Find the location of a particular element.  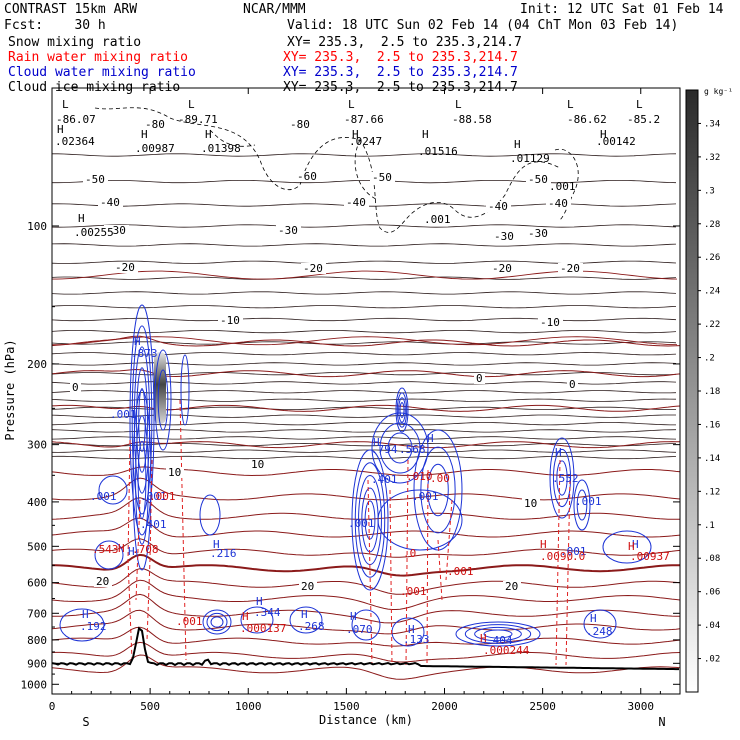

colorbar-tick-label: .04 is located at coordinates (712, 626).